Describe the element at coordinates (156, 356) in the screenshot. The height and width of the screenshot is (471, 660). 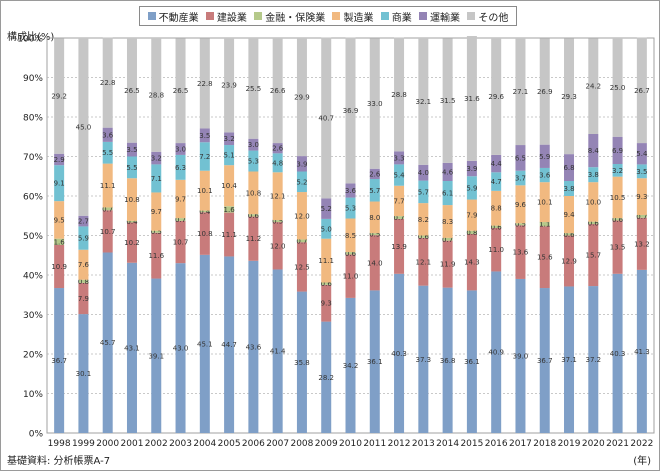
I see `data-label: 39.1` at that location.